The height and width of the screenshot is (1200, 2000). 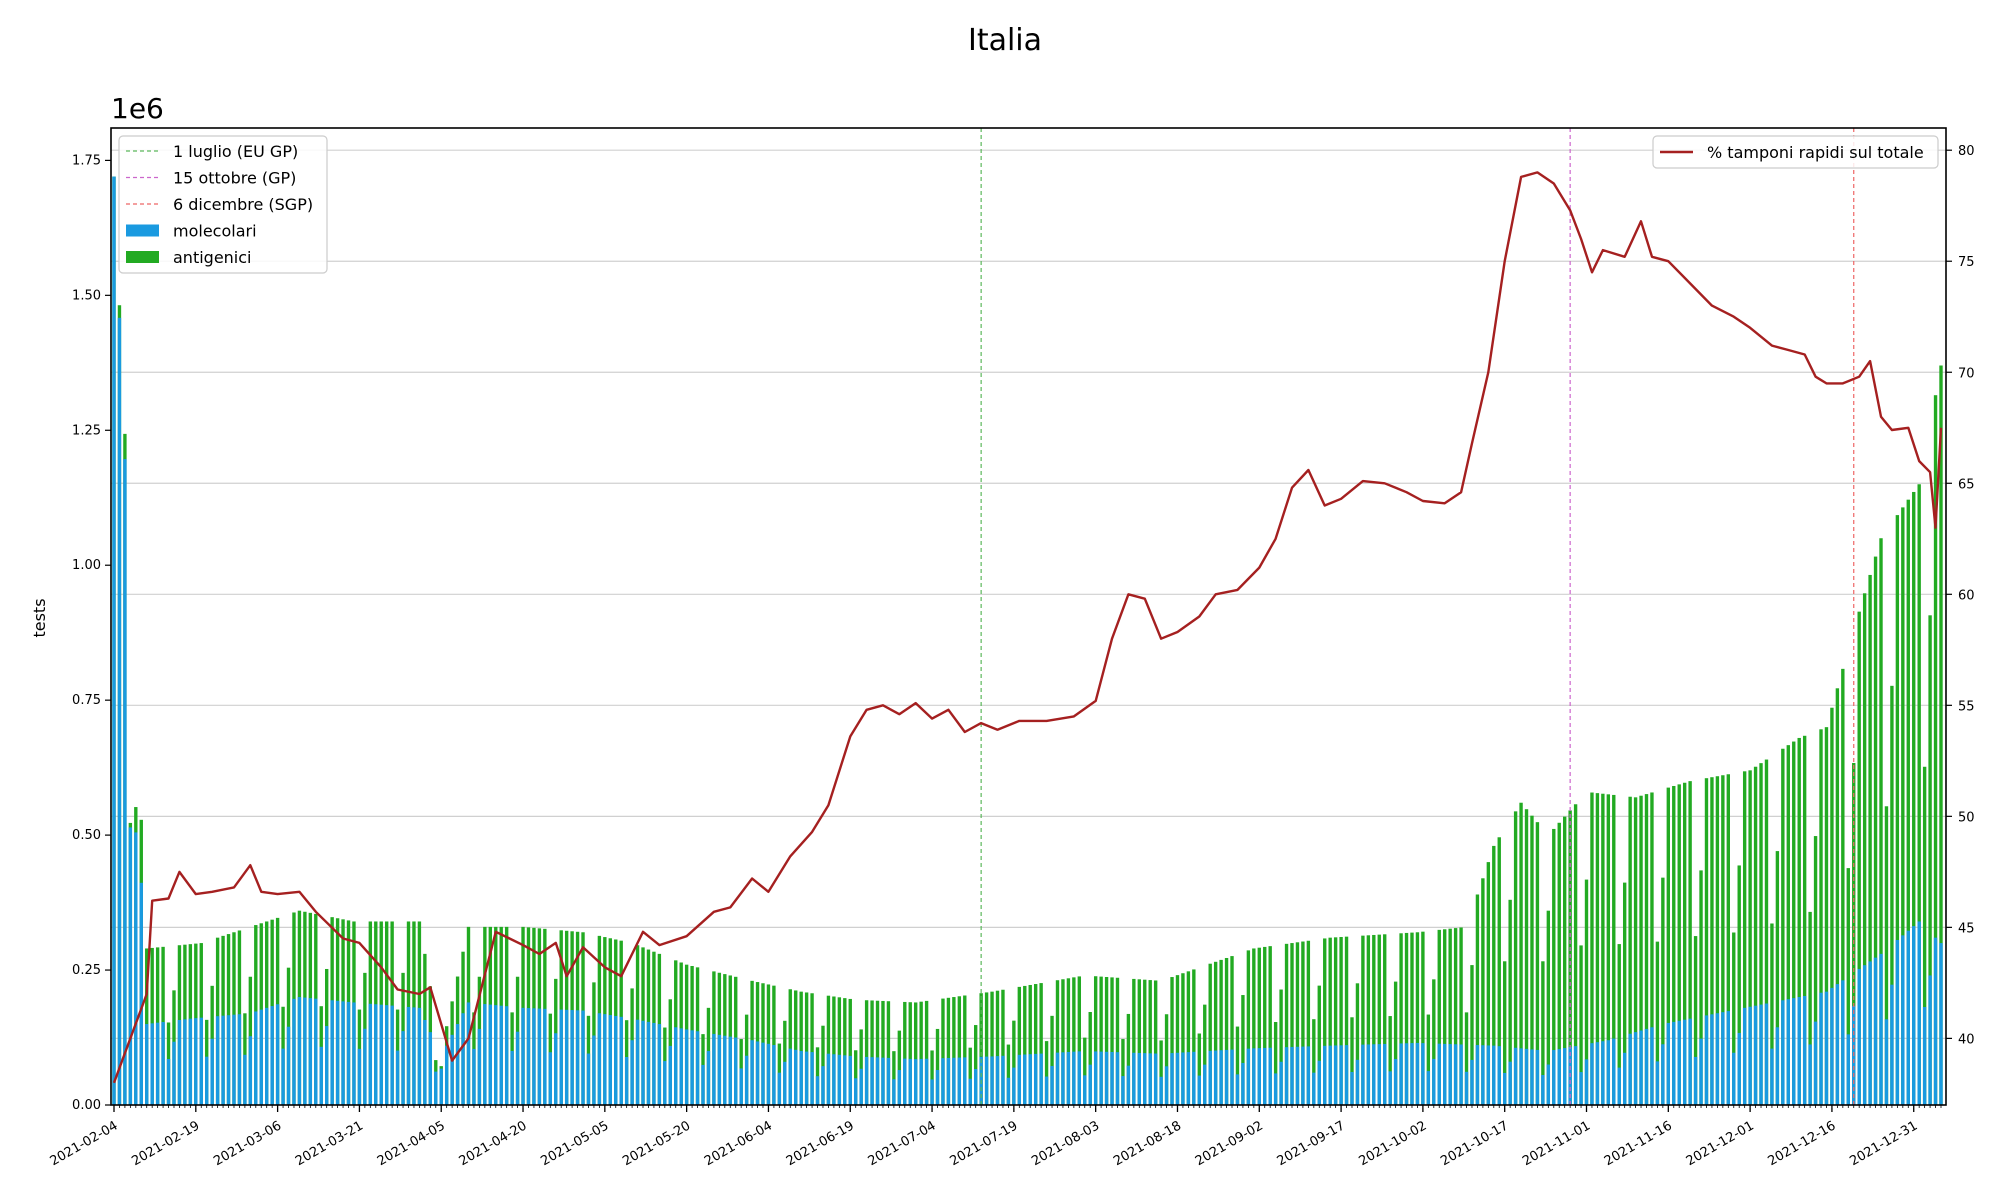 I want to click on legend-label: antigenici, so click(x=212, y=257).